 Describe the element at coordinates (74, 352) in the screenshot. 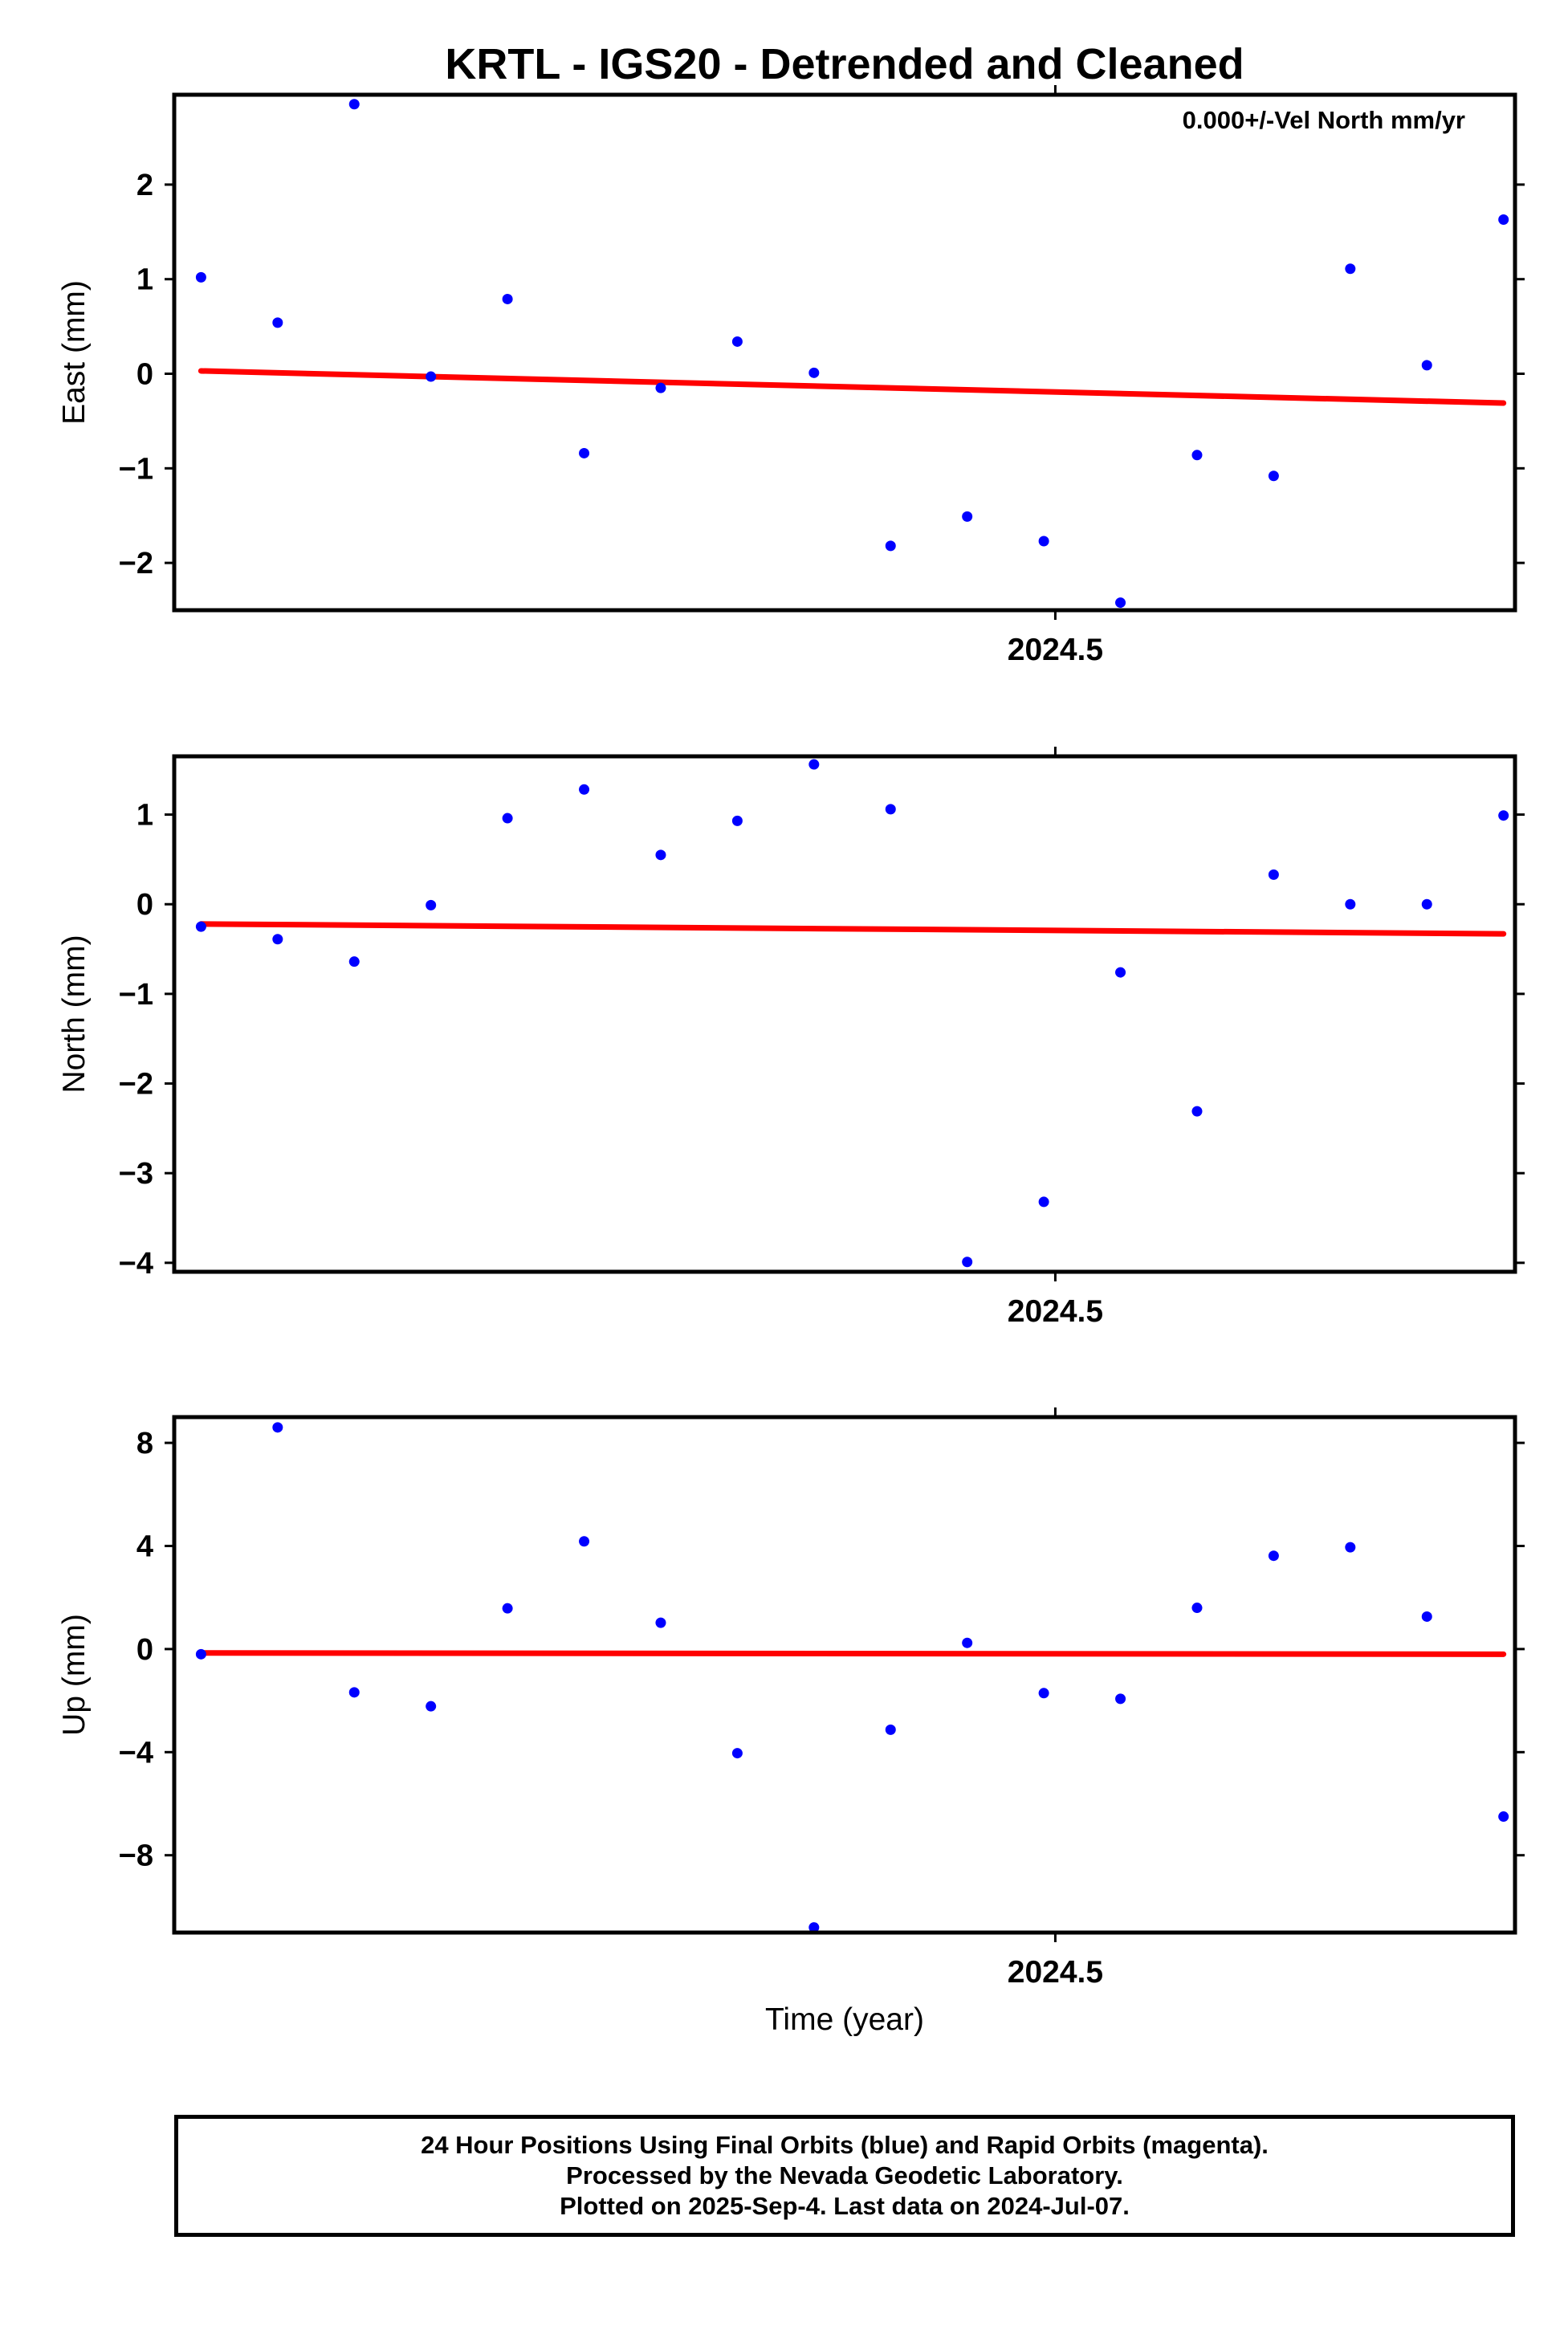

I see `y-axis-label-east: East (mm)` at that location.